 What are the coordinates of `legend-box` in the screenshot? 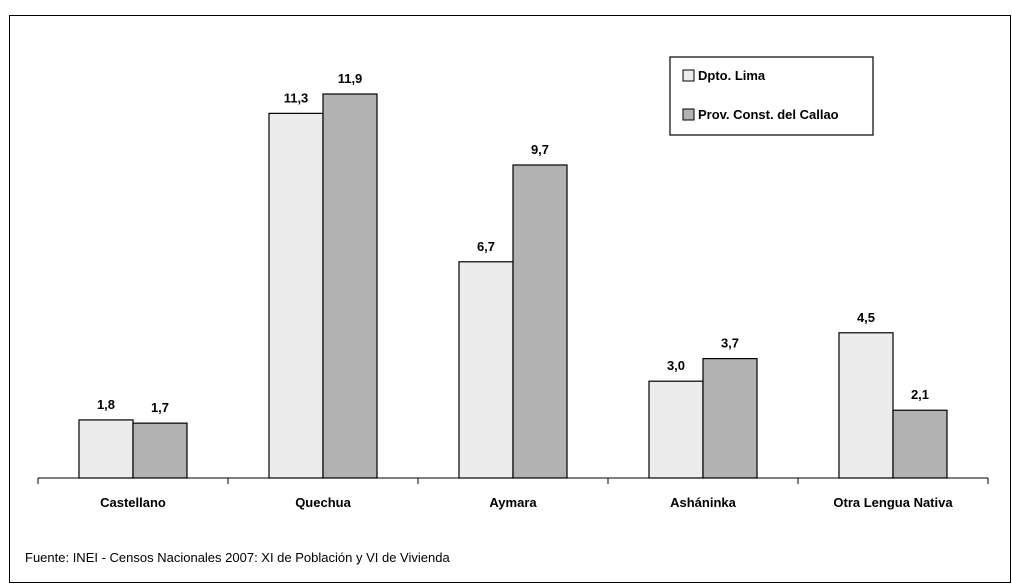 It's located at (771, 96).